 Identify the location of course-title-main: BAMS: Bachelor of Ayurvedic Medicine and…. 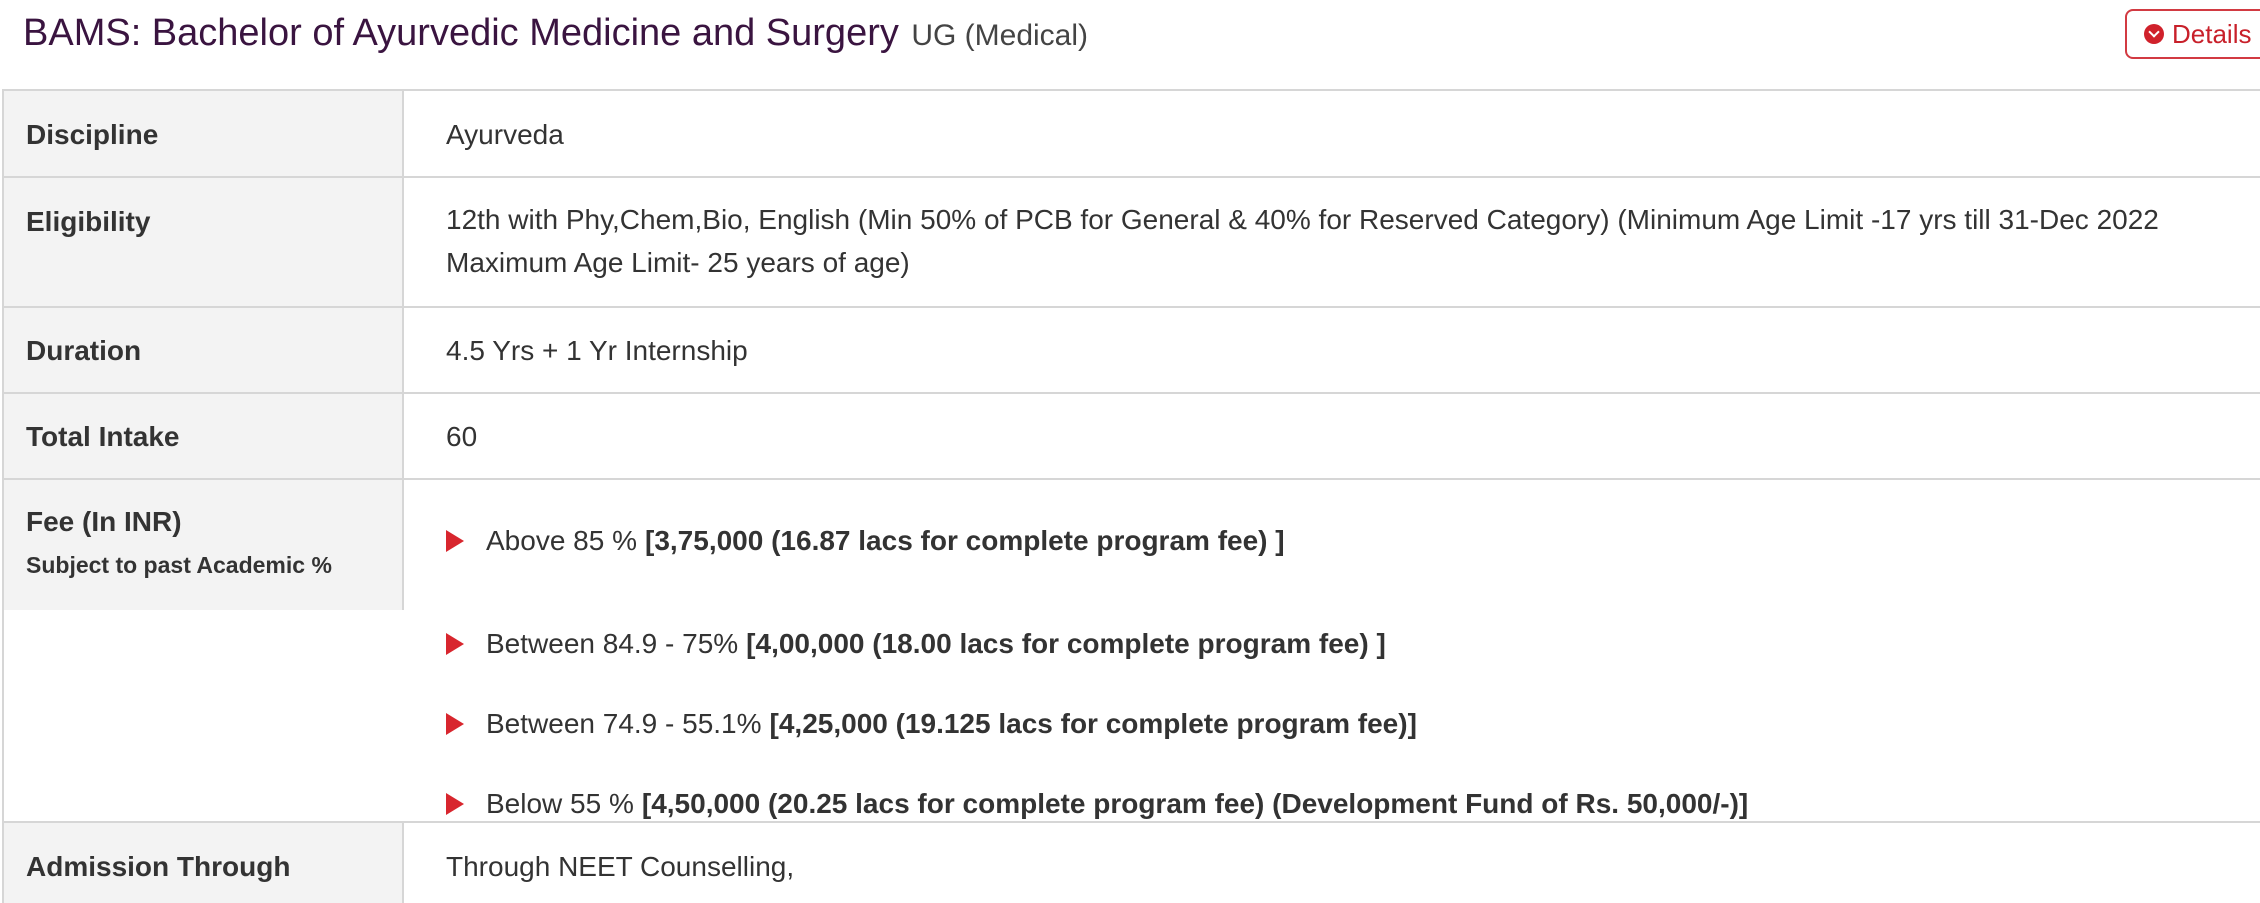
(461, 33).